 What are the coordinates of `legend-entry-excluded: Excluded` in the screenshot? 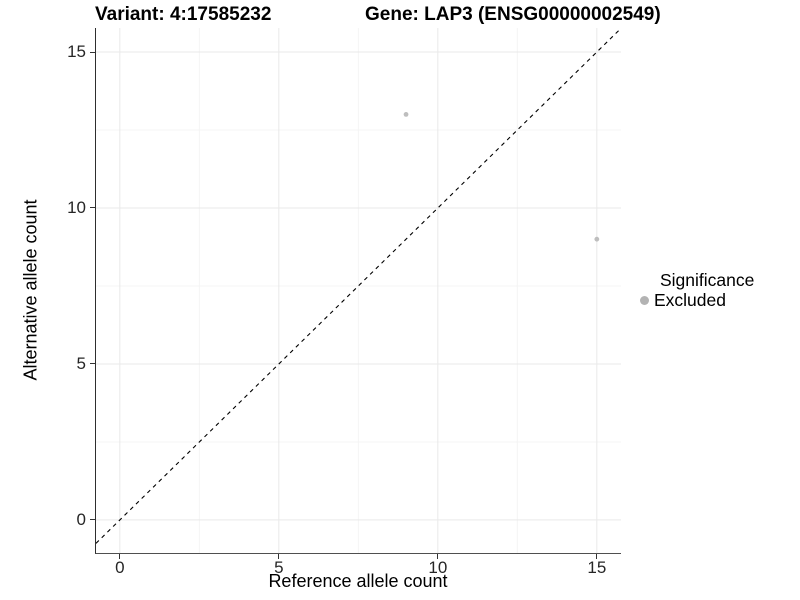 It's located at (683, 299).